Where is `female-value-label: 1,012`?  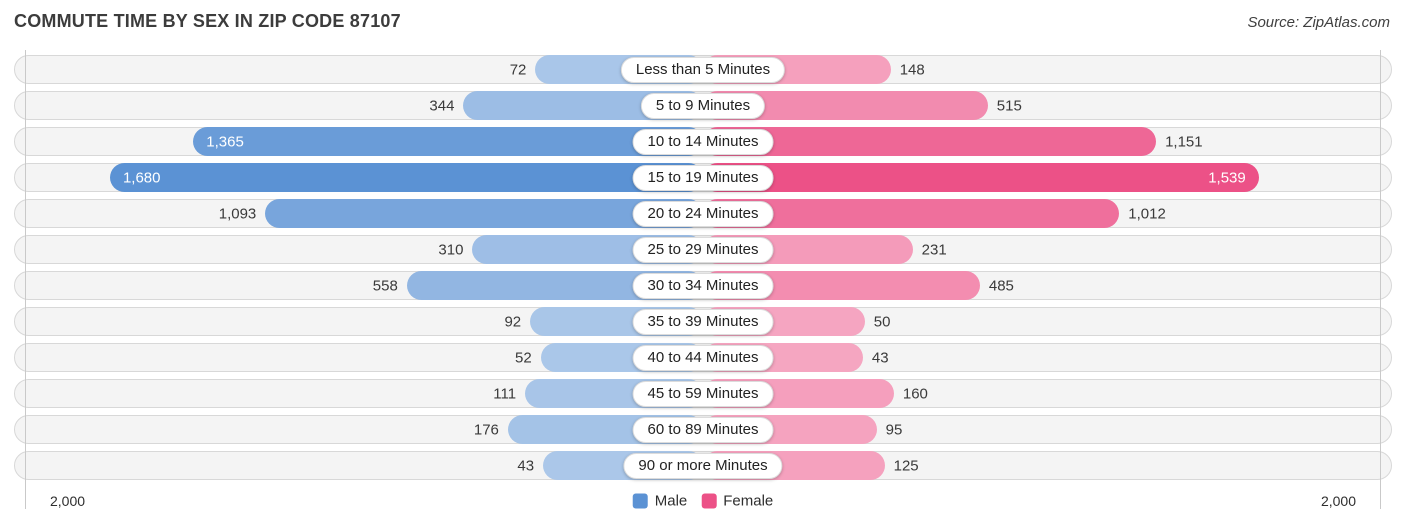
female-value-label: 1,012 is located at coordinates (1147, 213).